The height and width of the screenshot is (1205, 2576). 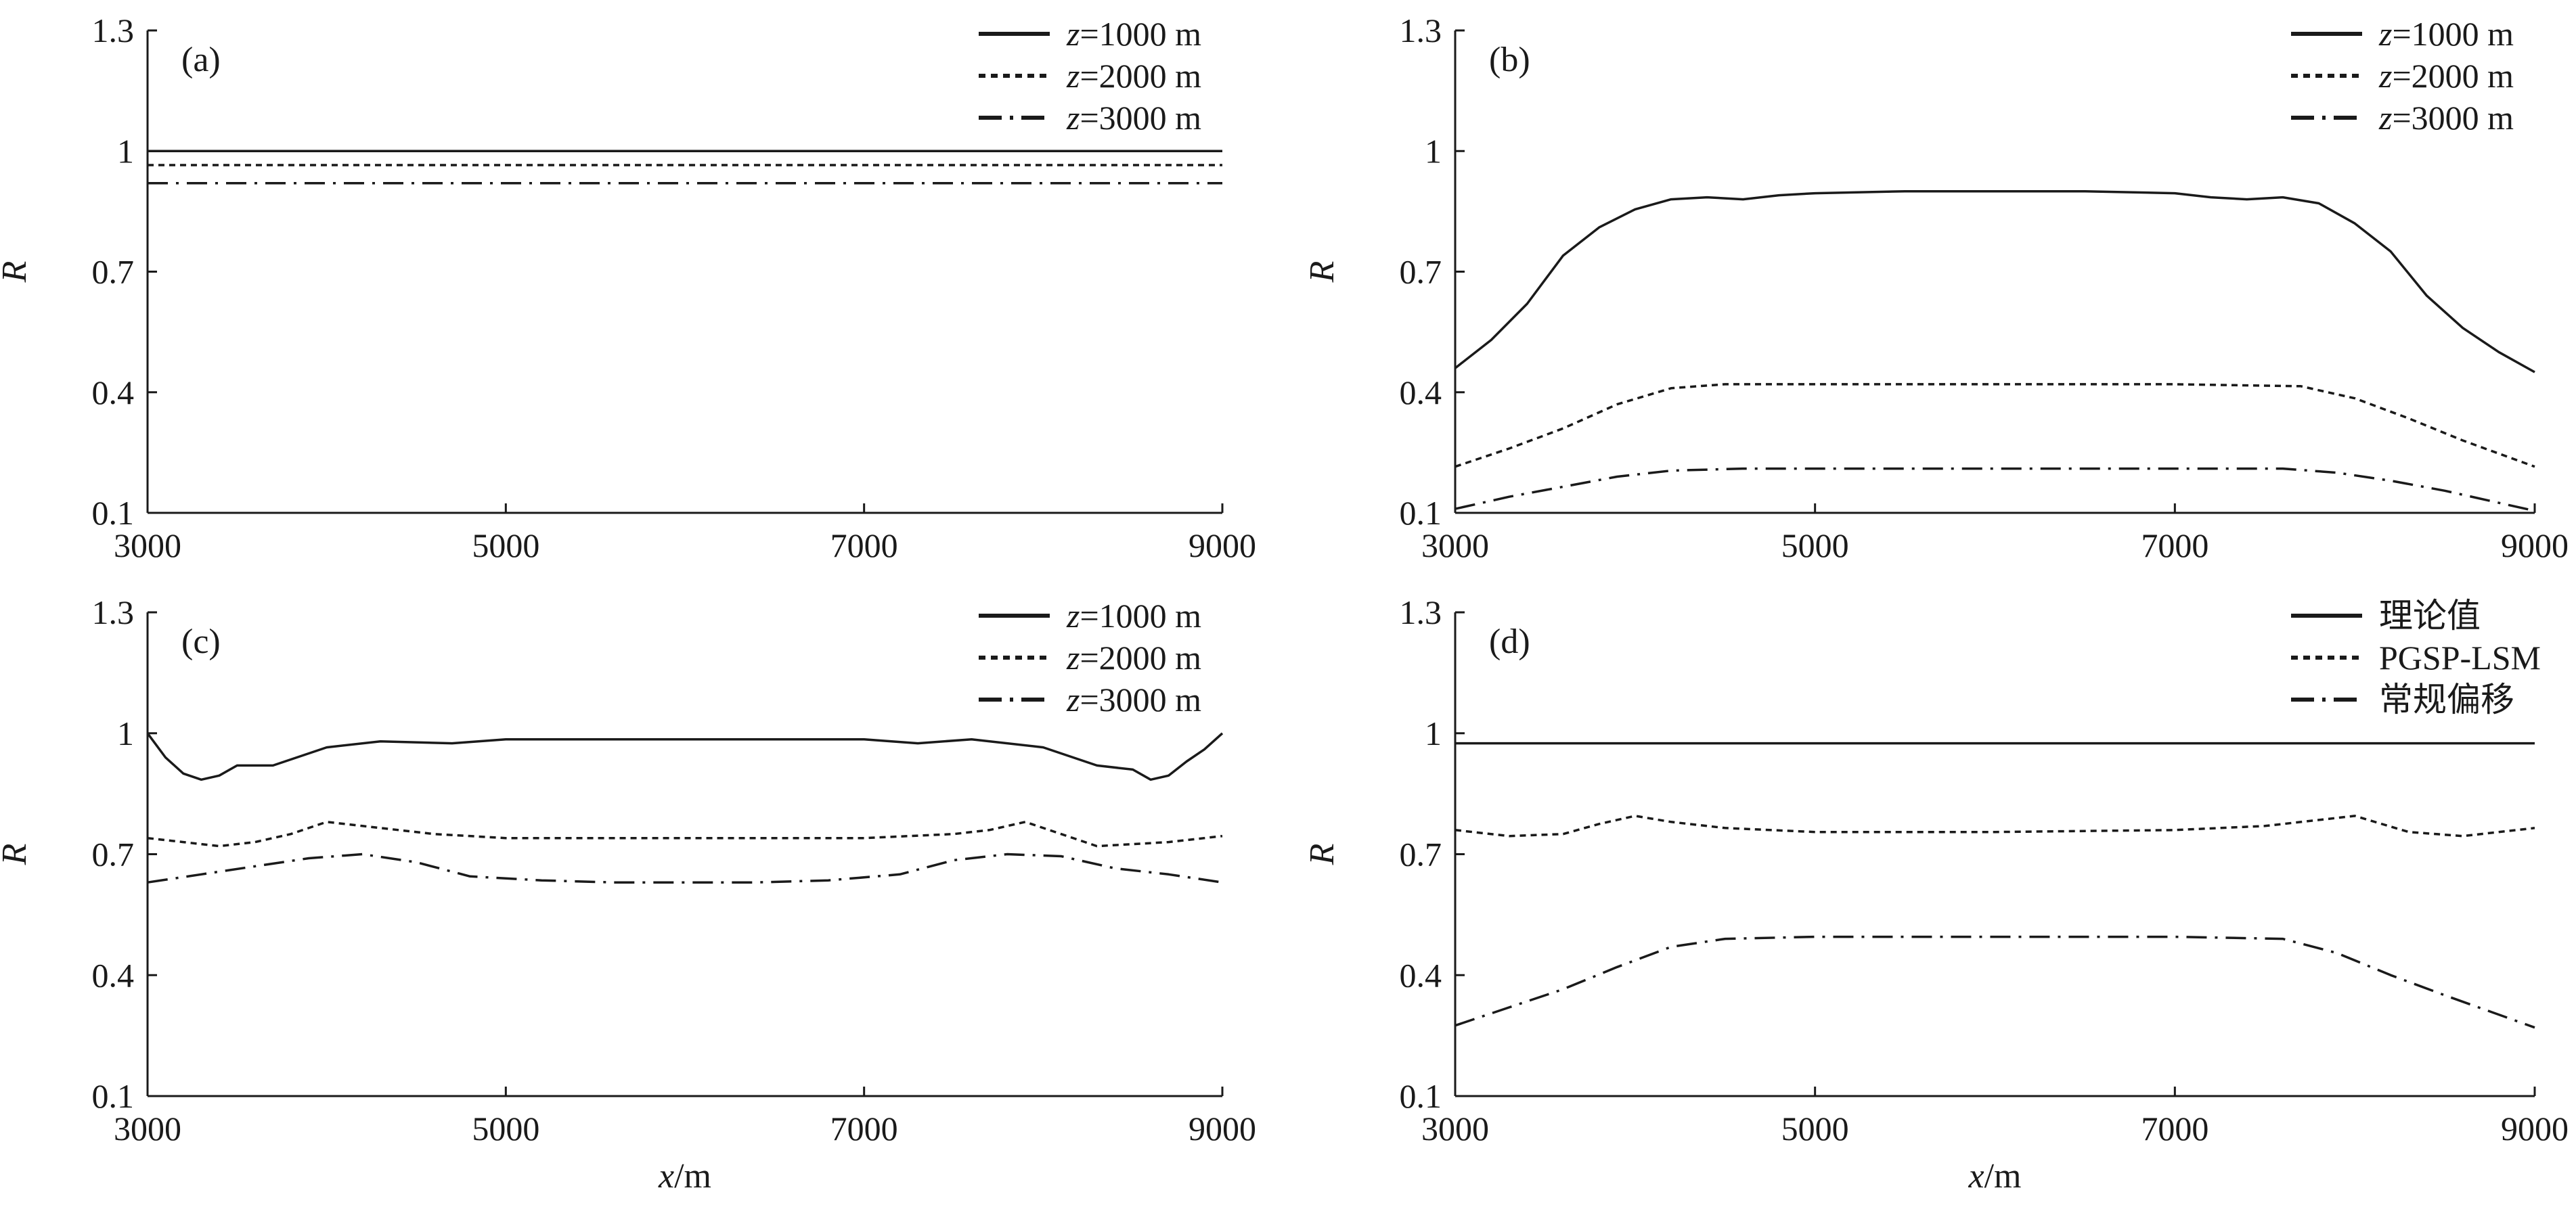 What do you see at coordinates (2460, 658) in the screenshot?
I see `legend-label: PGSP-LSM` at bounding box center [2460, 658].